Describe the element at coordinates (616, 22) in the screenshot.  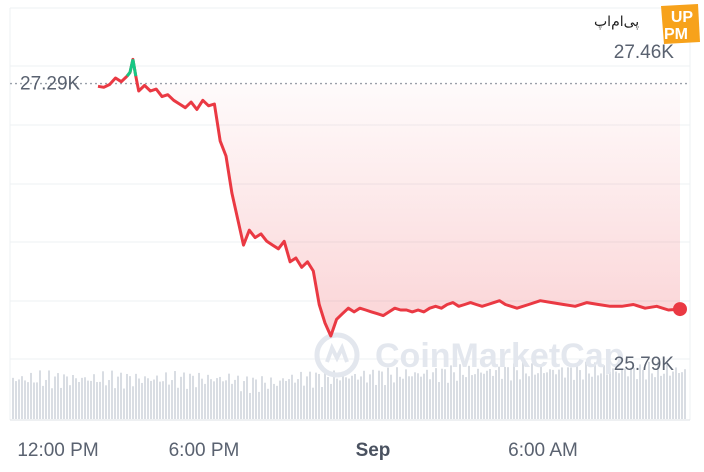
I see `site-logo: پی‌ام‌اپ` at that location.